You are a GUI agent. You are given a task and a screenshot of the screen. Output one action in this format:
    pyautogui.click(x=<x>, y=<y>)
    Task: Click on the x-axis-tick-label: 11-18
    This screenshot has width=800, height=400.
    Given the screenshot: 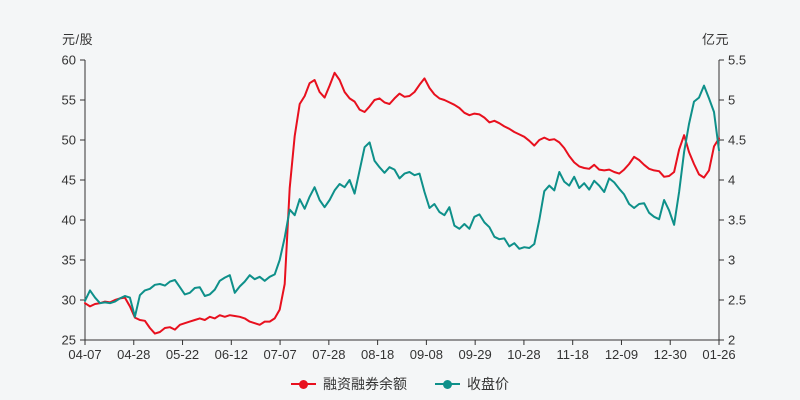 What is the action you would take?
    pyautogui.click(x=573, y=354)
    